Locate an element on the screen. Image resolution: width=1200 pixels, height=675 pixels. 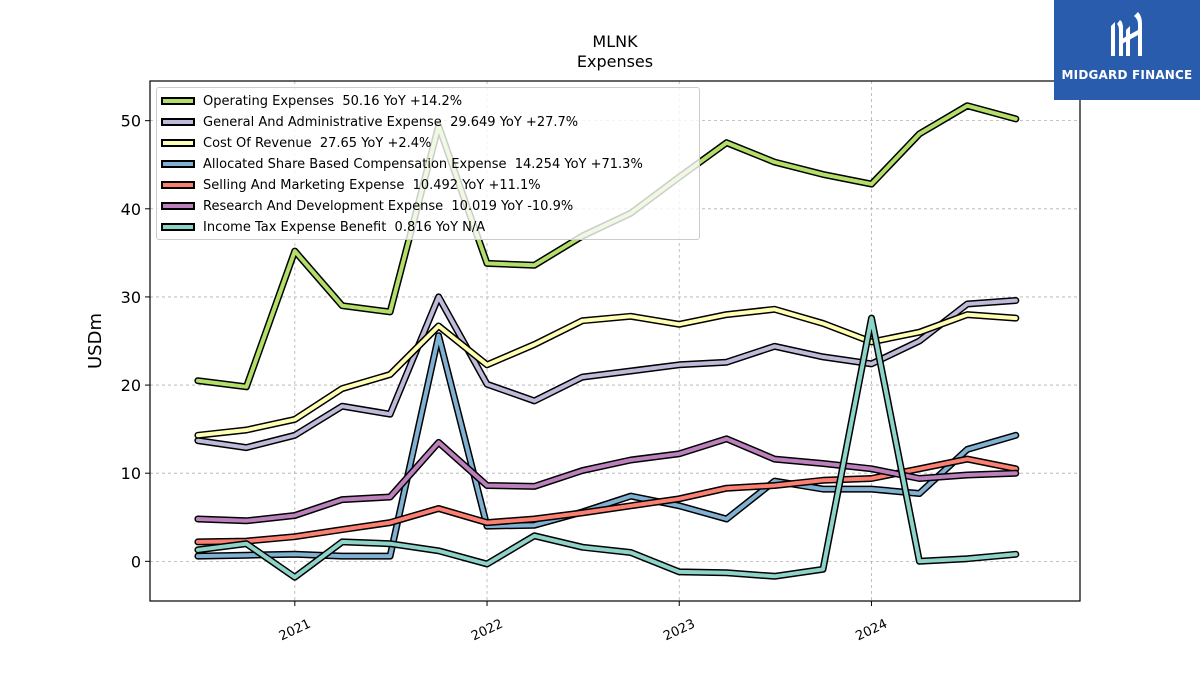
y-tick-label: 40 is located at coordinates (131, 209).